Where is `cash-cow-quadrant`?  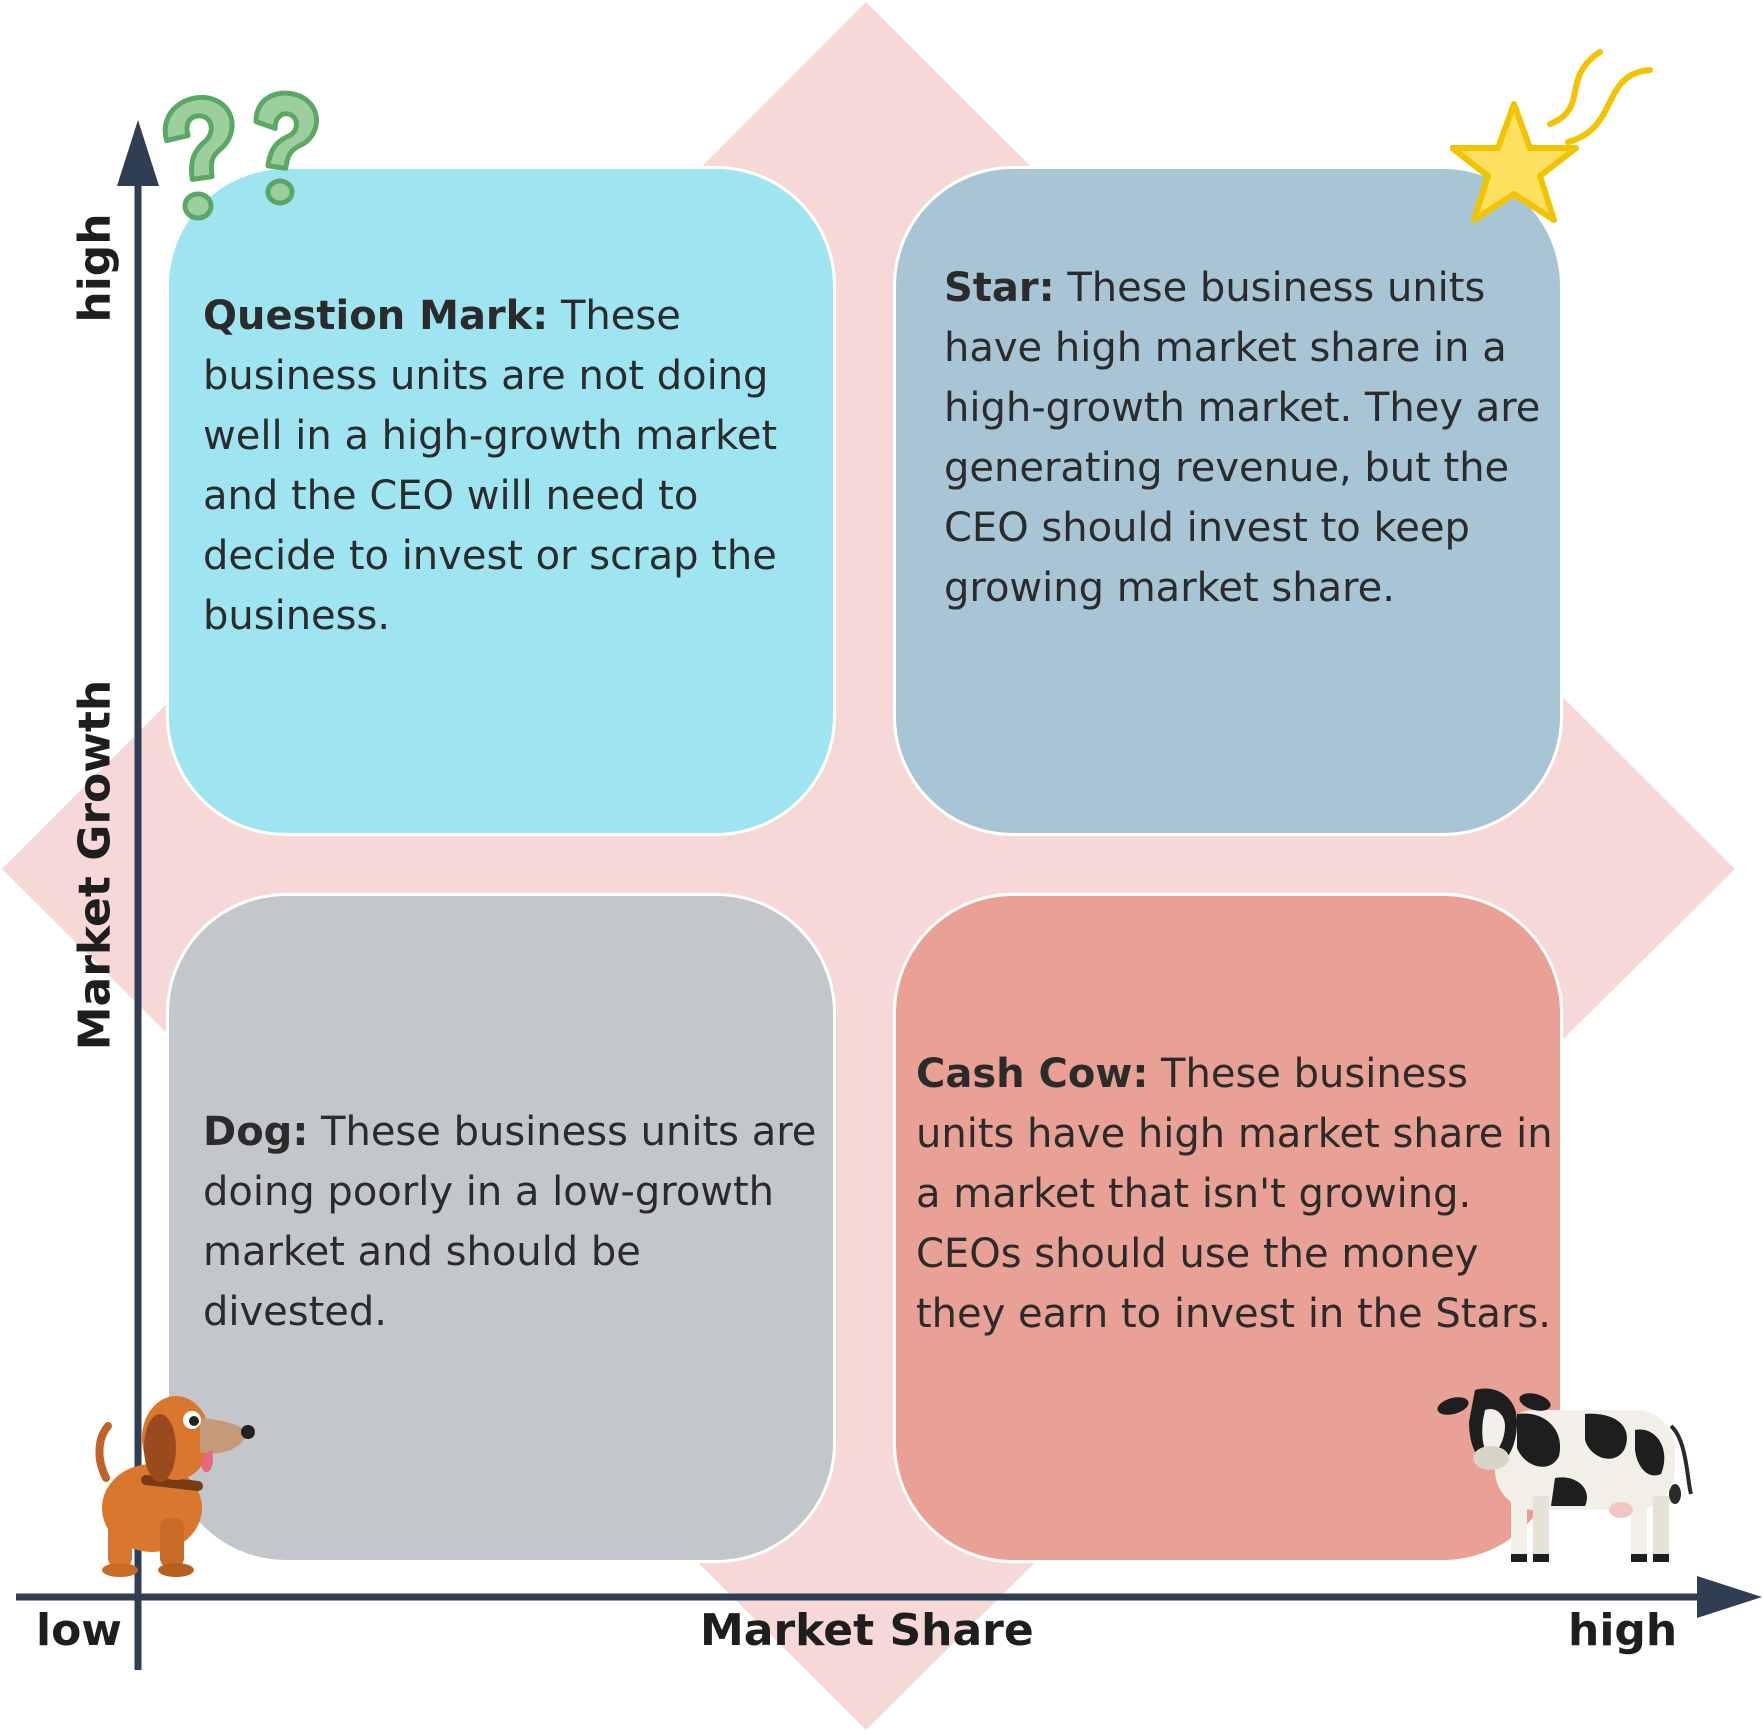
cash-cow-quadrant is located at coordinates (1228, 1228).